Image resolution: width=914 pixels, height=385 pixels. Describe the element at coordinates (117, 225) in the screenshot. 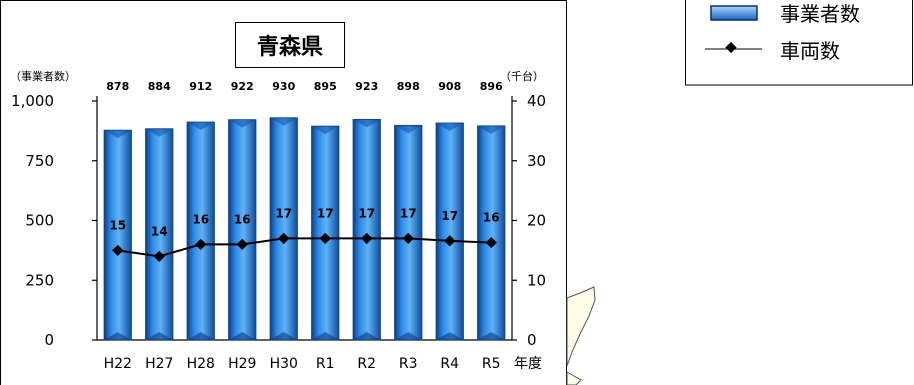

I see `line-data-label: 15` at that location.